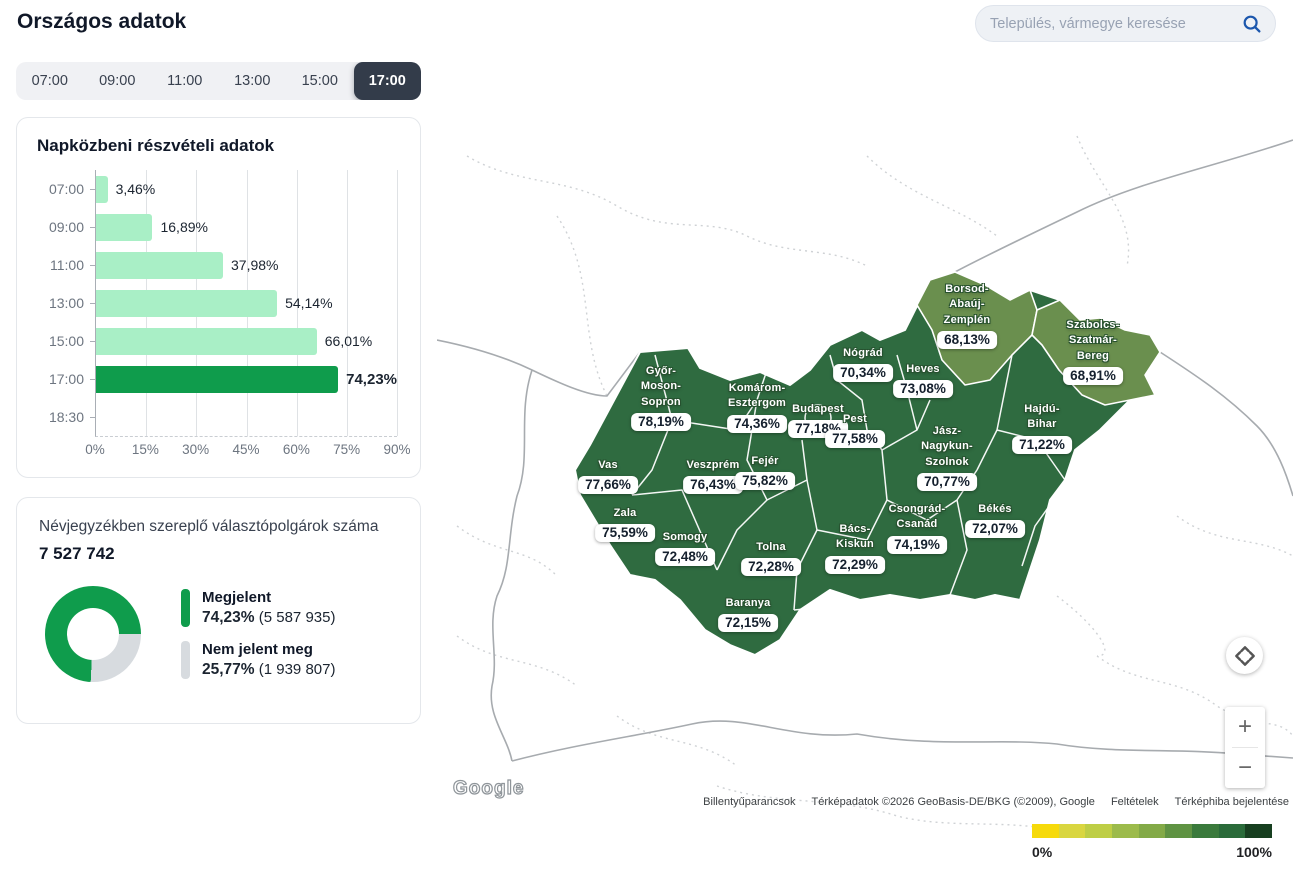  What do you see at coordinates (102, 21) in the screenshot?
I see `page-title: Országos adatok` at bounding box center [102, 21].